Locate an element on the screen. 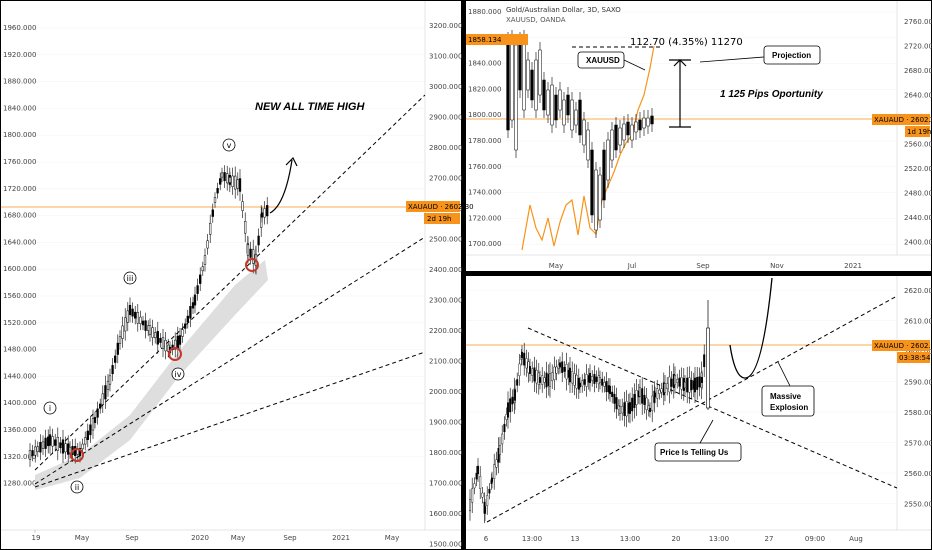  top-right-tick: 2560.00 is located at coordinates (918, 145).